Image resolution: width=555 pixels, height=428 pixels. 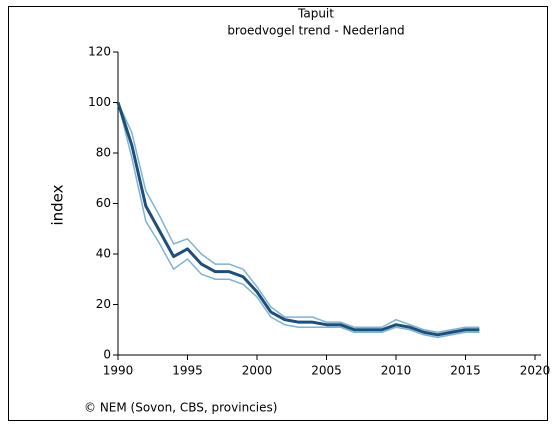 I want to click on chart-subtitle: broedvogel trend - Nederland, so click(x=315, y=31).